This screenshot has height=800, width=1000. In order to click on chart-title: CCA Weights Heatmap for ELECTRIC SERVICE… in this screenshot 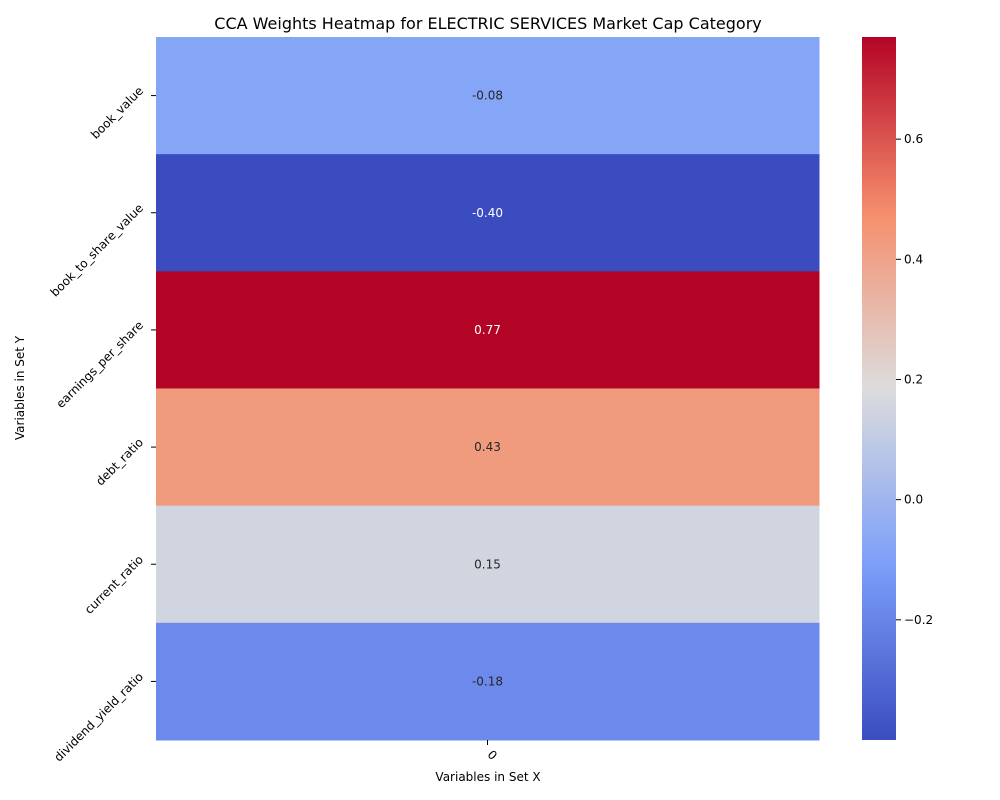, I will do `click(487, 23)`.